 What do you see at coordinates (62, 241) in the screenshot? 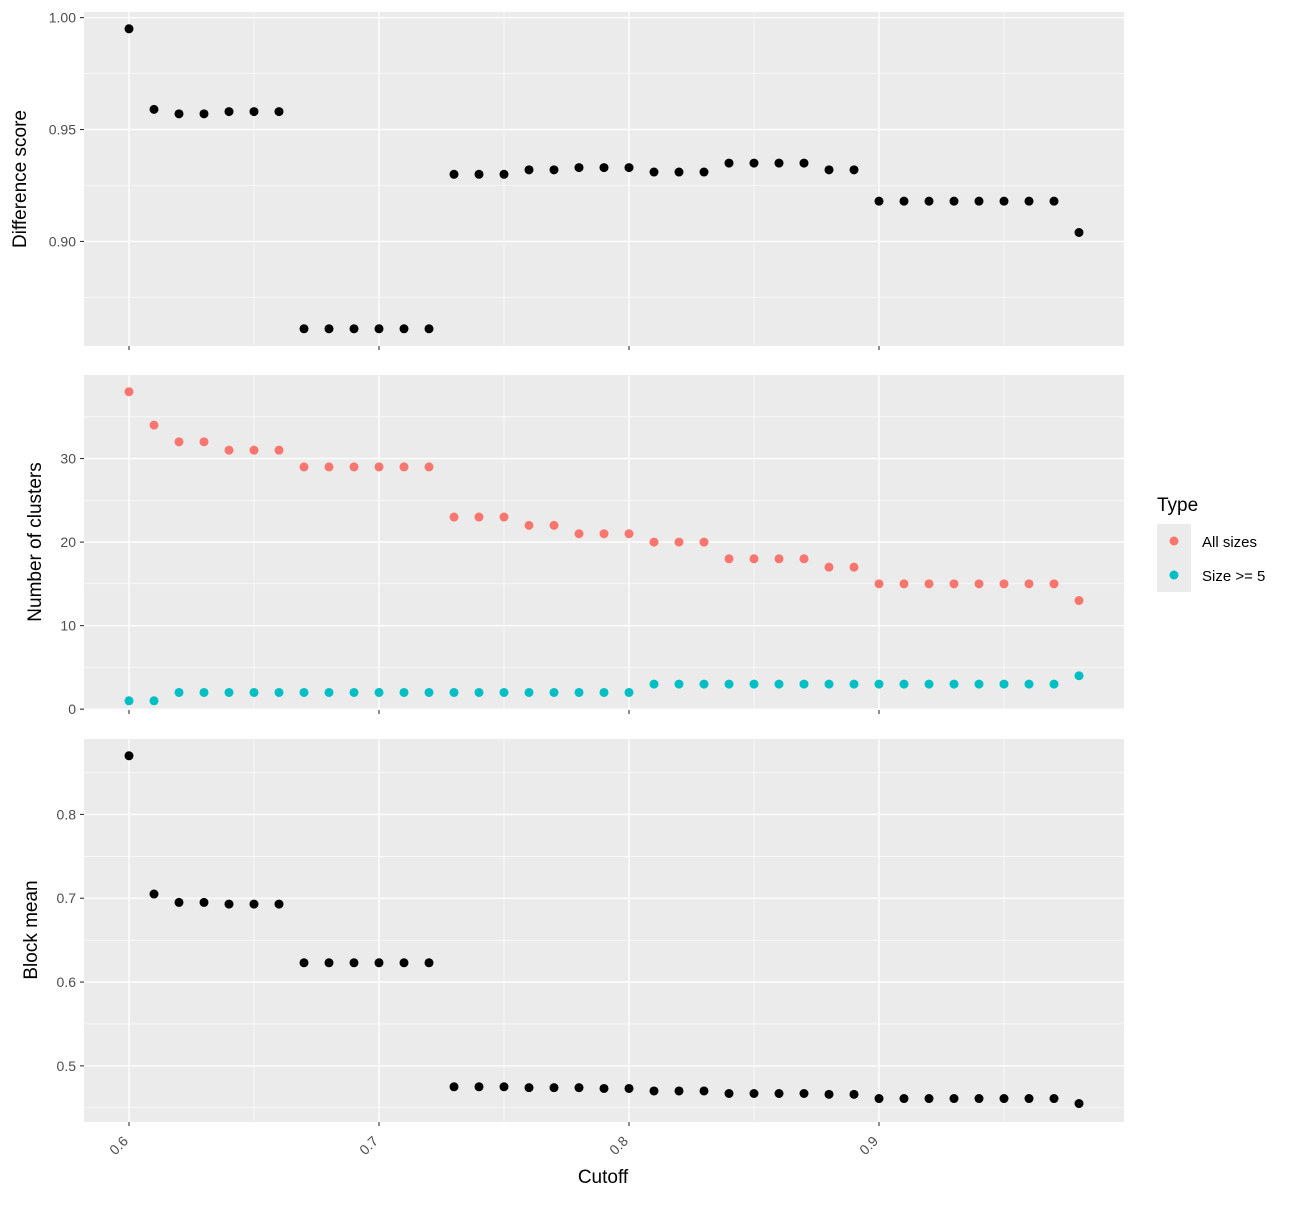
I see `y-tick-label: 0.90` at bounding box center [62, 241].